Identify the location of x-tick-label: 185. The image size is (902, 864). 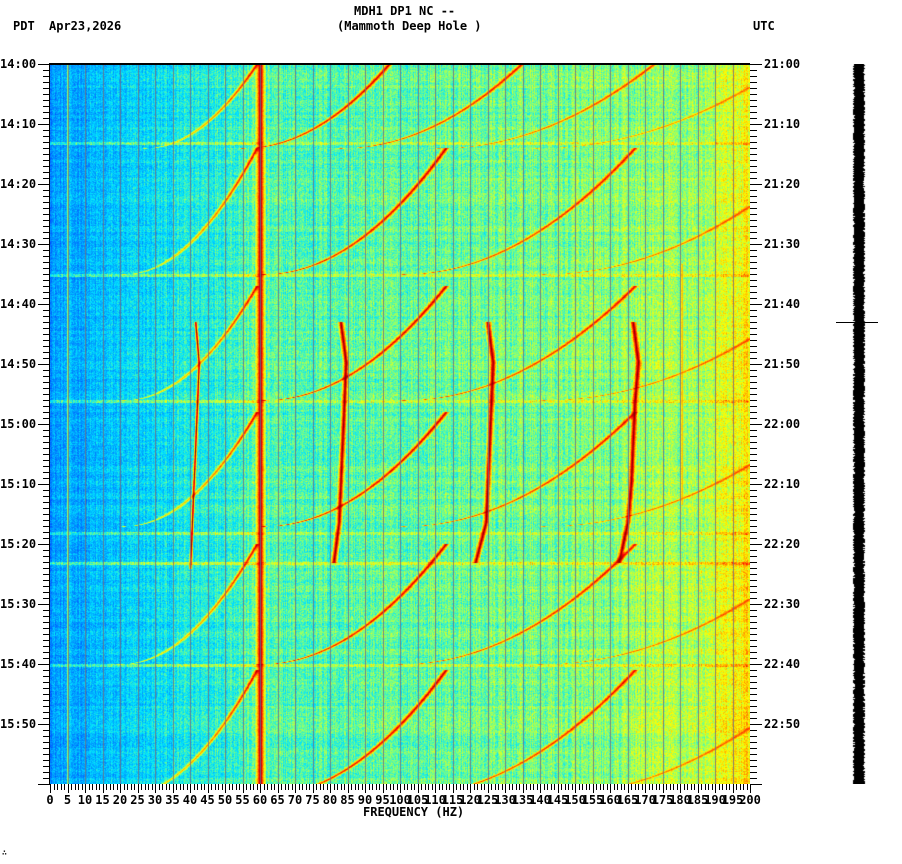
(697, 800).